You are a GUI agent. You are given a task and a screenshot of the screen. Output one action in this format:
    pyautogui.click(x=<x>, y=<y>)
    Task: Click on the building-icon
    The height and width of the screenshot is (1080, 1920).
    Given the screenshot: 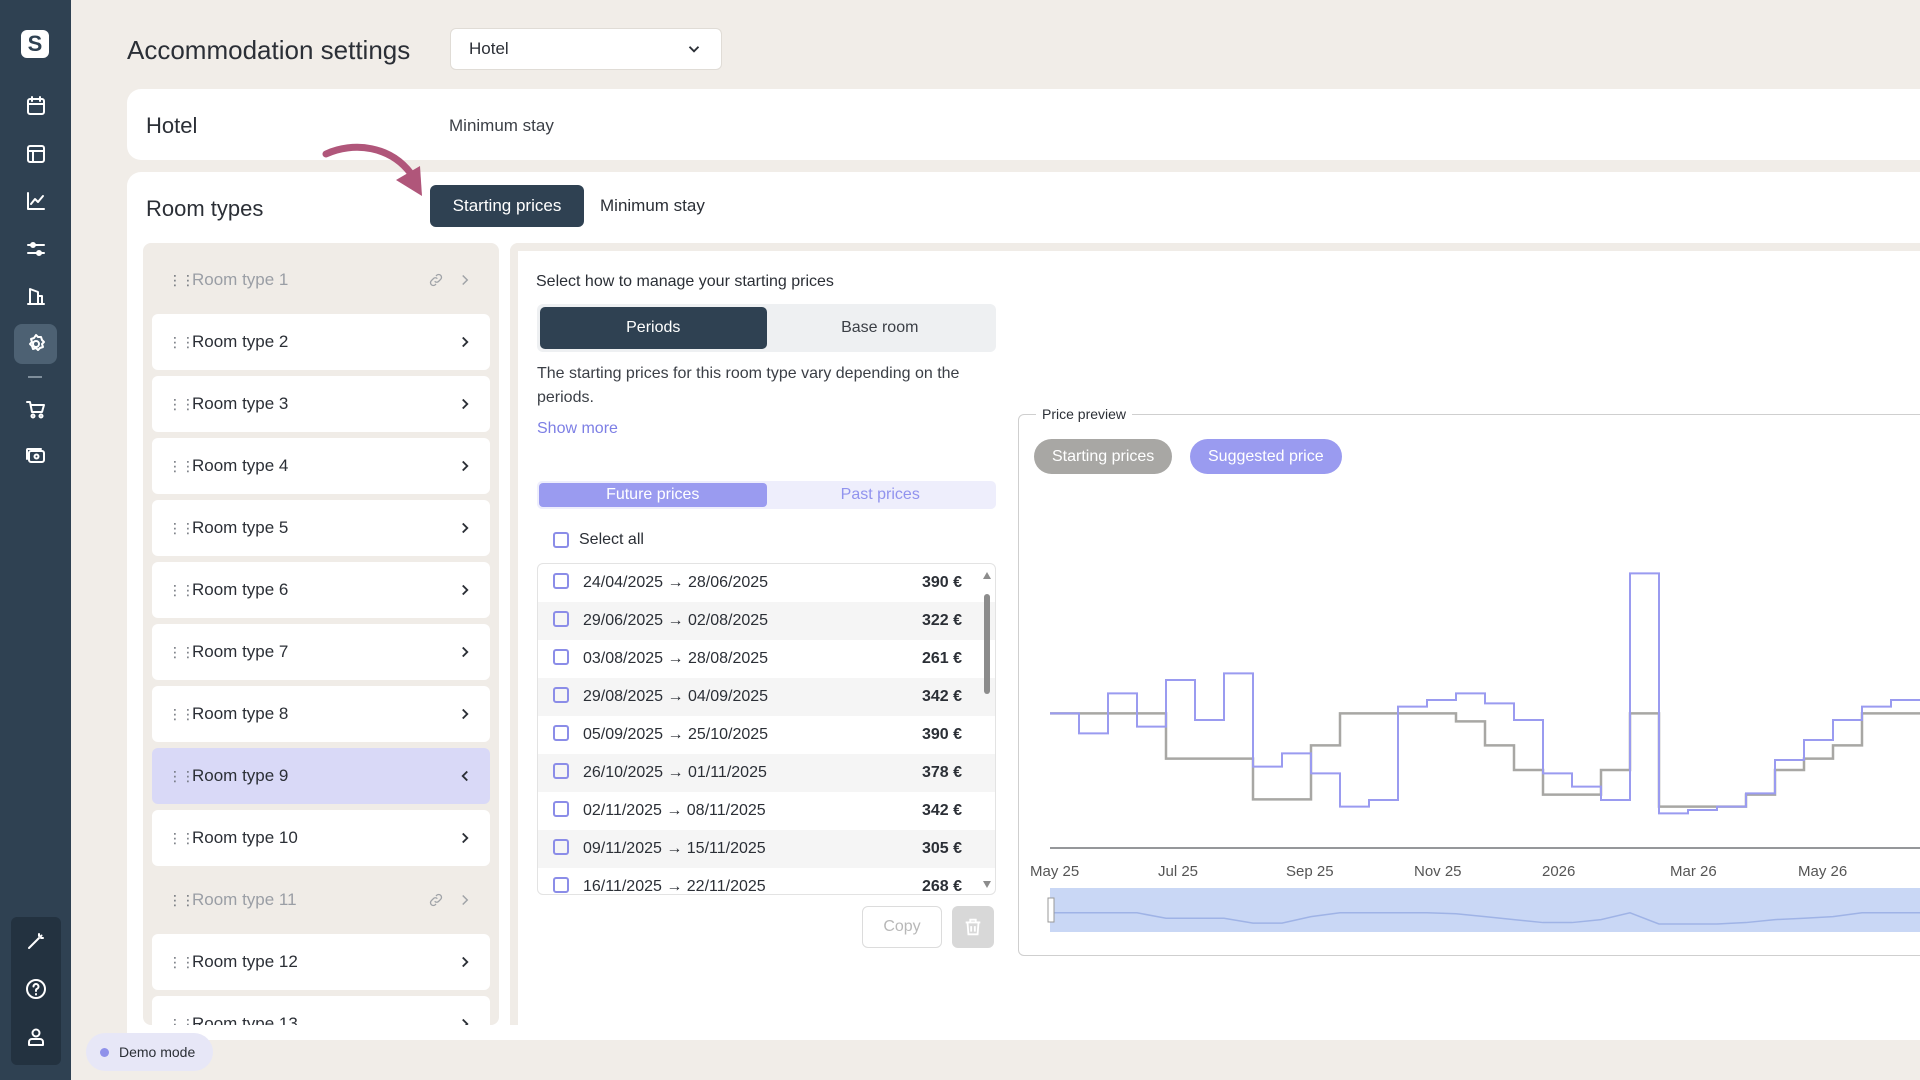 What is the action you would take?
    pyautogui.click(x=35, y=296)
    